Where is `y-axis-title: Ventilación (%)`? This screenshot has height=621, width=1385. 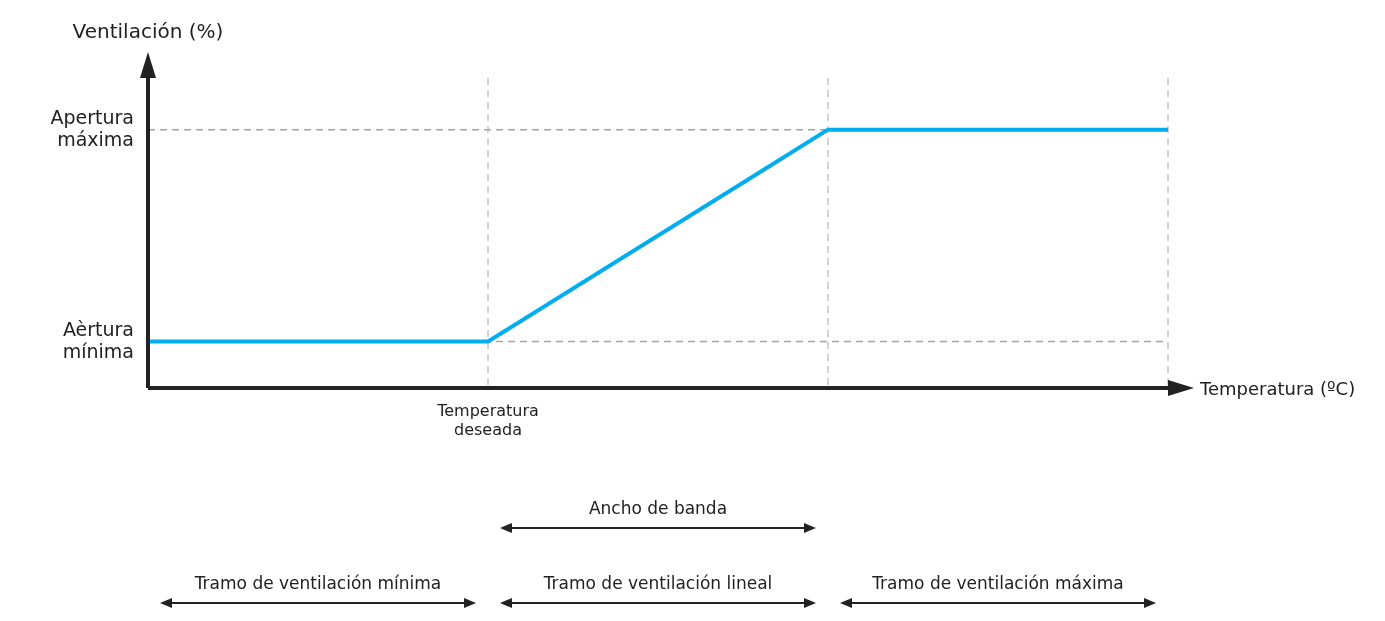 y-axis-title: Ventilación (%) is located at coordinates (148, 31).